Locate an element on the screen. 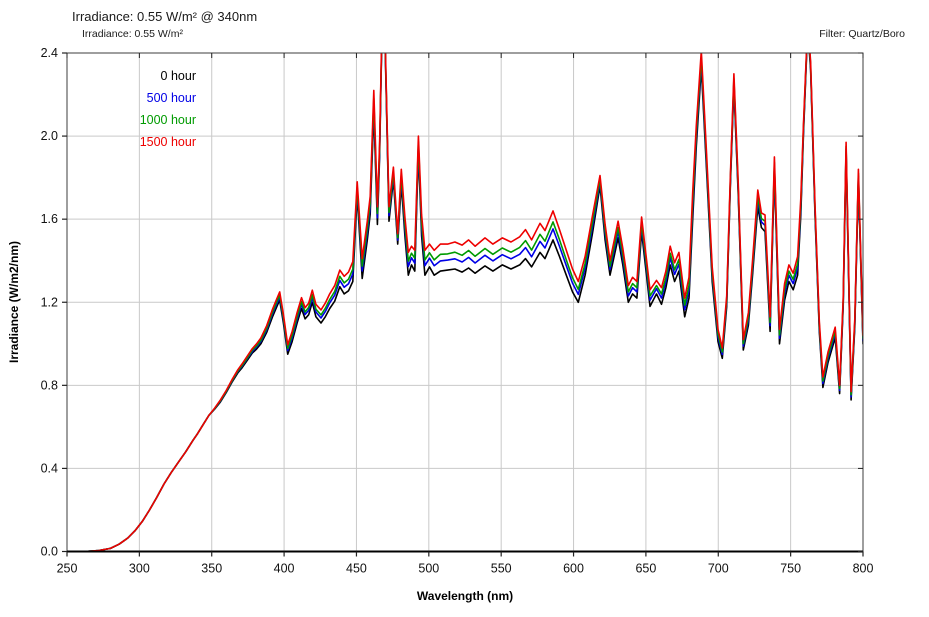 The image size is (929, 617). svg-text: 650 is located at coordinates (645, 569).